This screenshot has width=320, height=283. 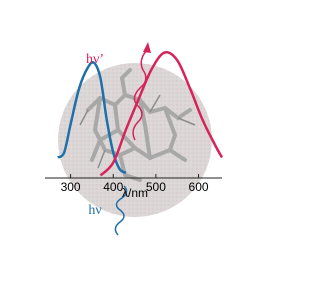 What do you see at coordinates (121, 210) in the screenshot?
I see `excitation-arrow` at bounding box center [121, 210].